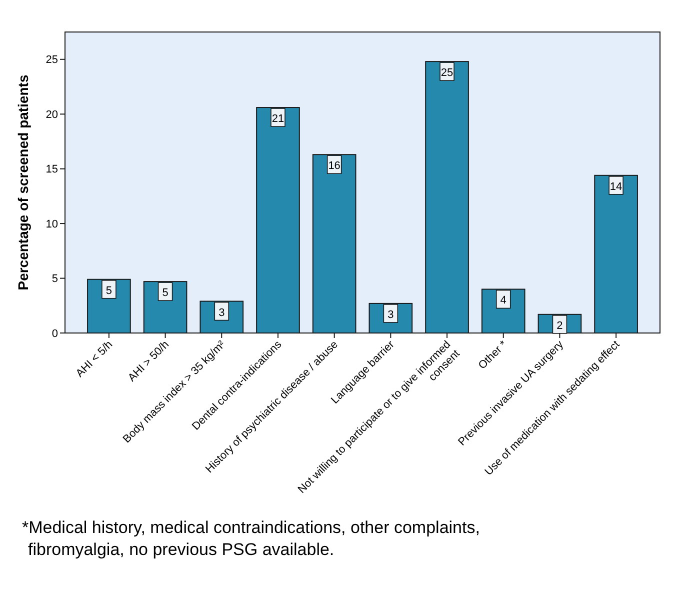 The image size is (676, 589). Describe the element at coordinates (447, 73) in the screenshot. I see `data-label: 25` at that location.